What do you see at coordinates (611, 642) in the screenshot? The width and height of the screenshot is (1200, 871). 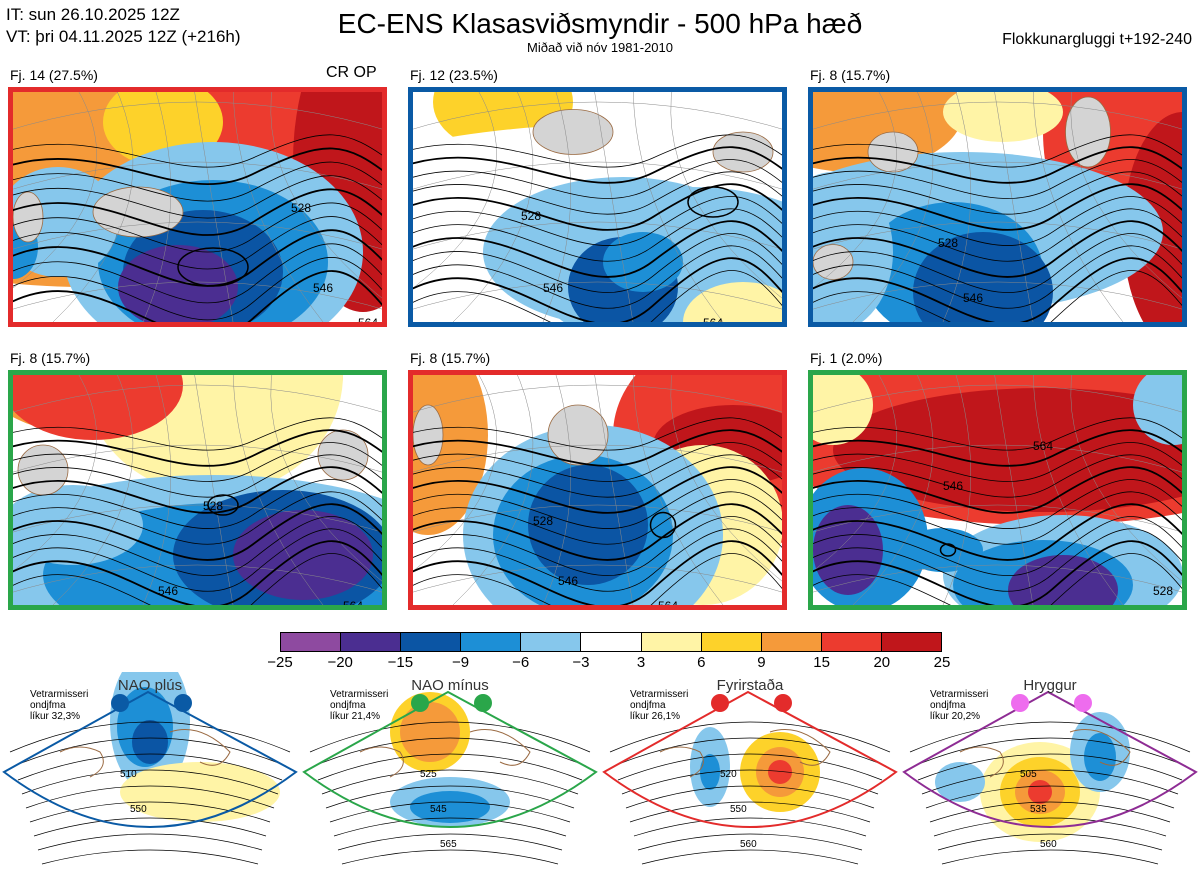 I see `colorbar` at bounding box center [611, 642].